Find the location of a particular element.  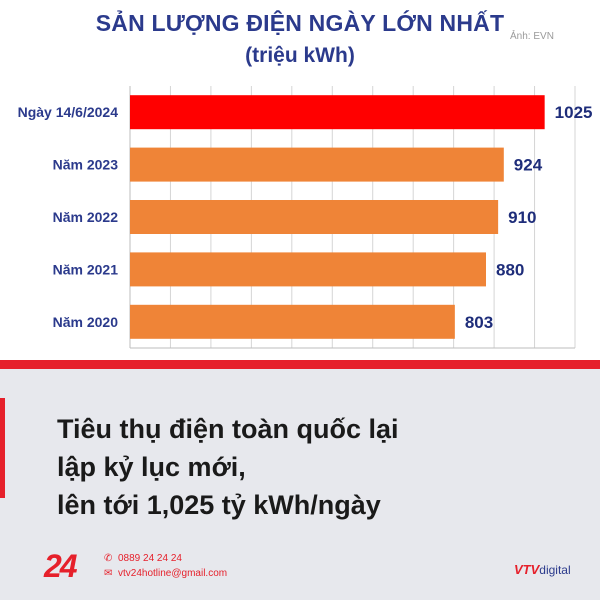

chart-title: SẢN LƯỢNG ĐIỆN NGÀY LỚN NHẤT is located at coordinates (300, 23).